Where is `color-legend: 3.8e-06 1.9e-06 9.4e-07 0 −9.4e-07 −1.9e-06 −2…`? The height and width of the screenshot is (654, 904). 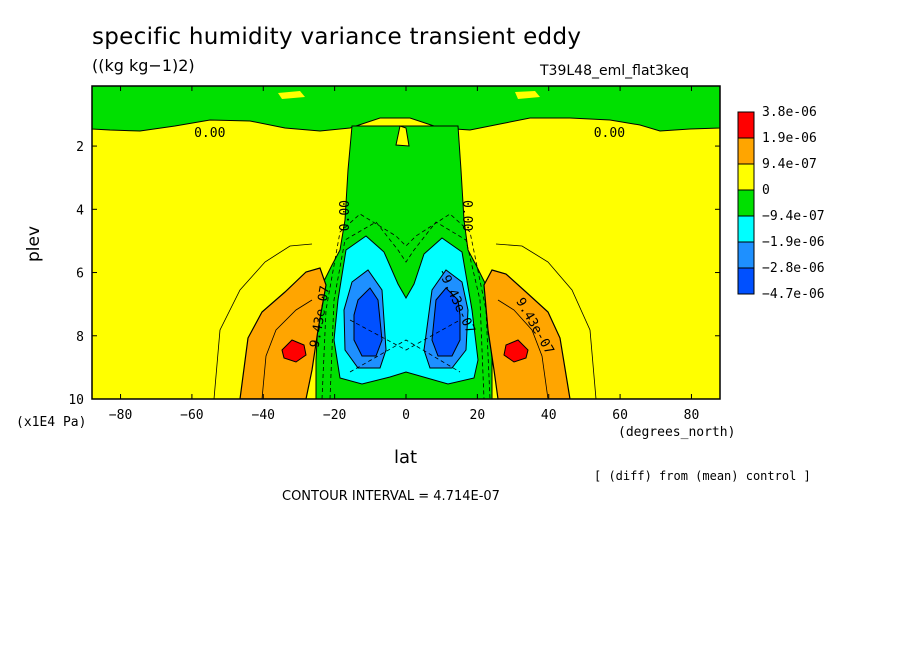 color-legend: 3.8e-06 1.9e-06 9.4e-07 0 −9.4e-07 −1.9e-06 −2… is located at coordinates (781, 203).